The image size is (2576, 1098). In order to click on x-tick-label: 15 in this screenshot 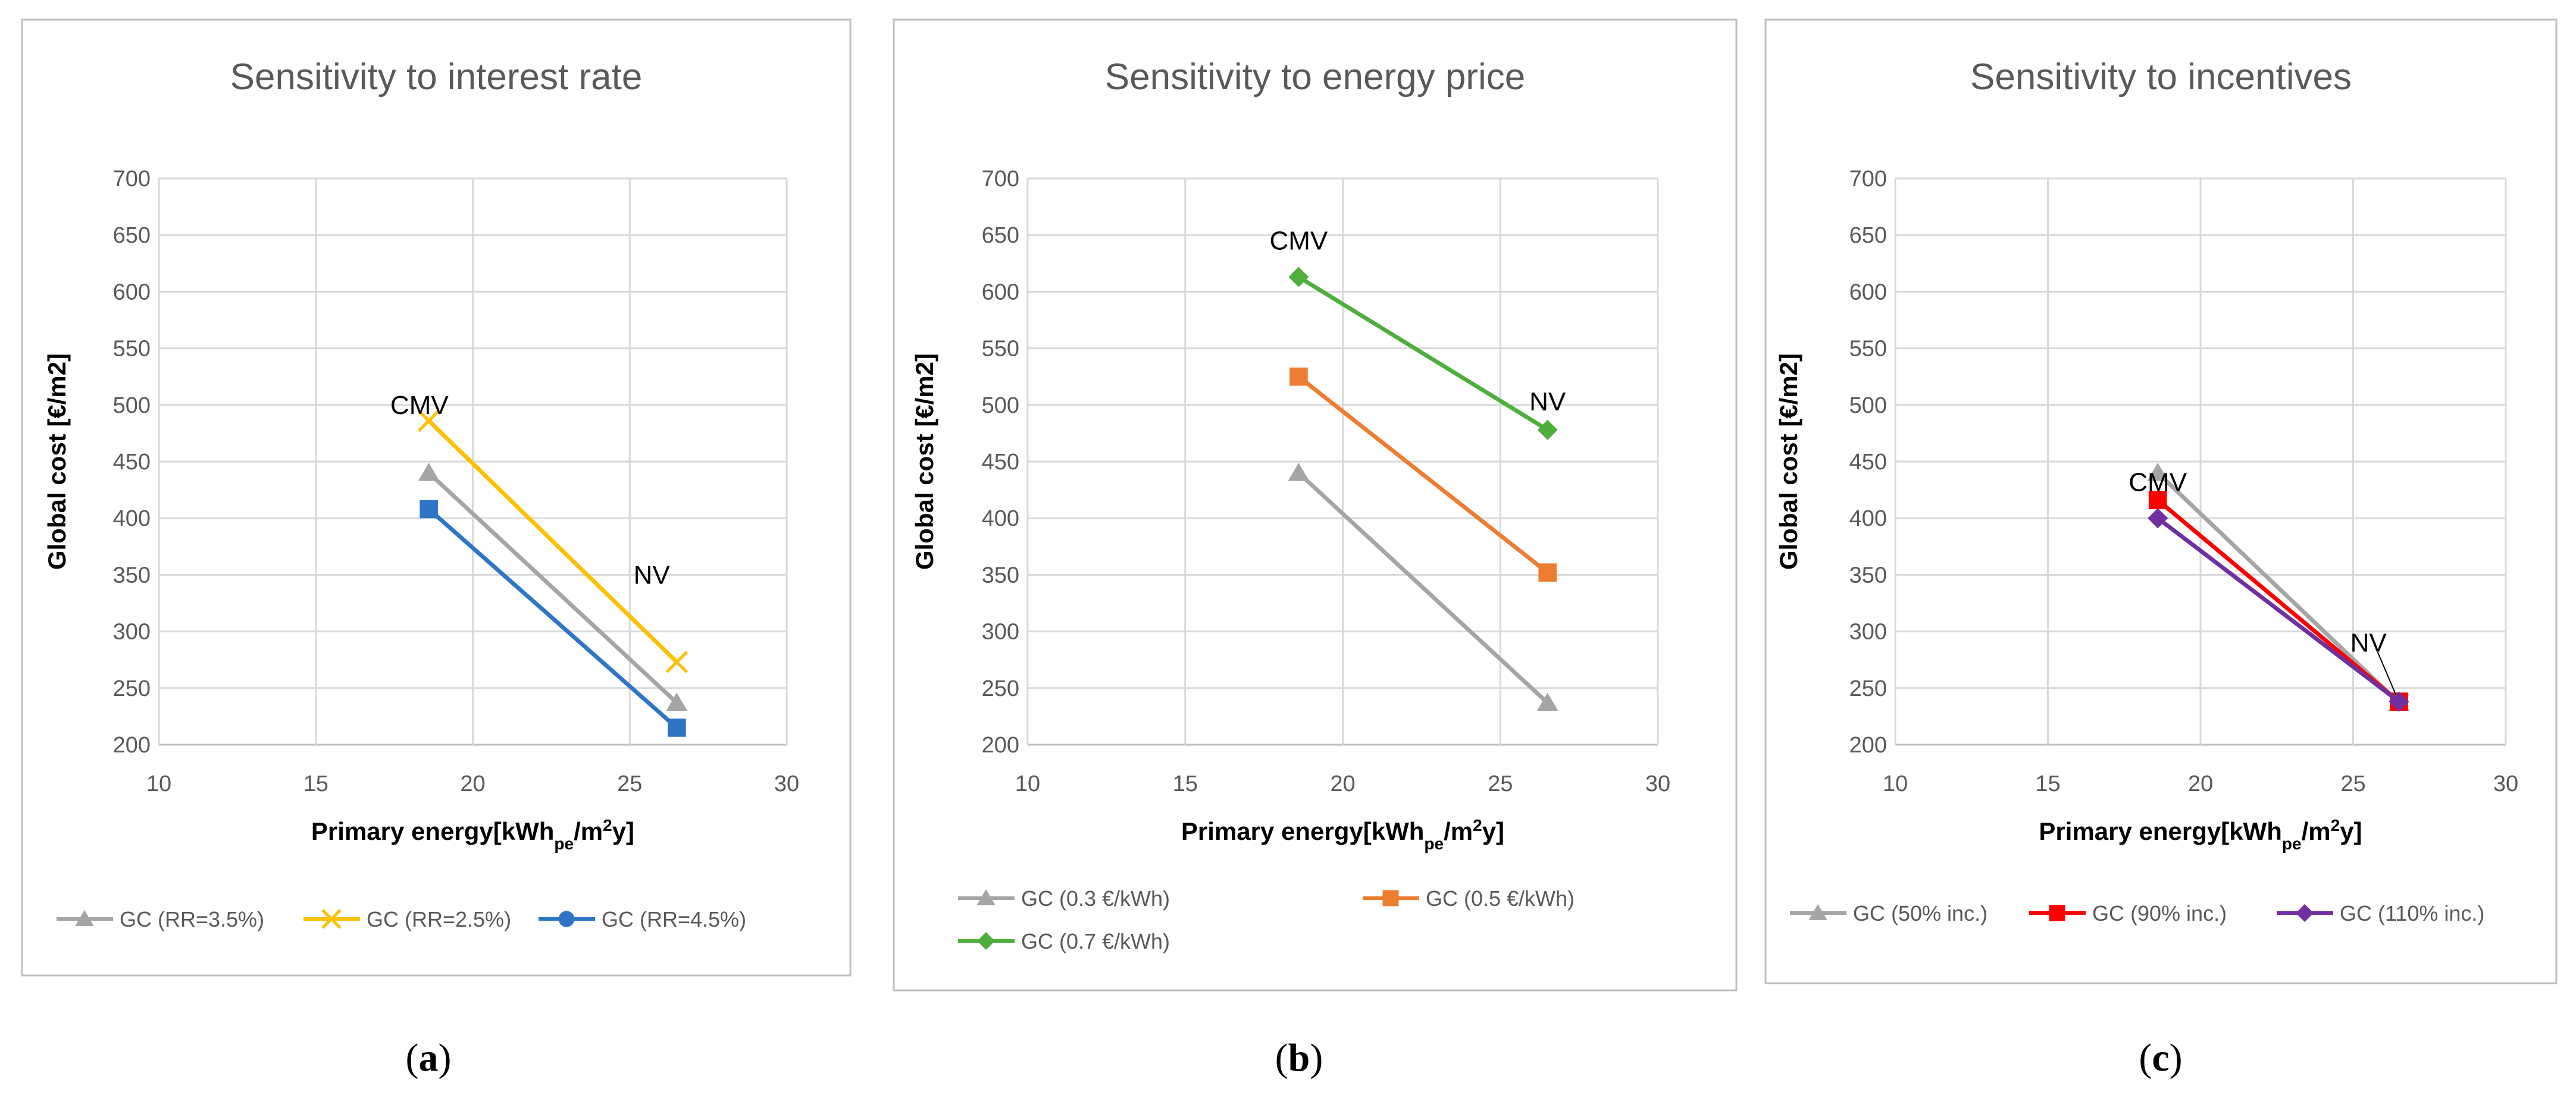, I will do `click(2047, 783)`.